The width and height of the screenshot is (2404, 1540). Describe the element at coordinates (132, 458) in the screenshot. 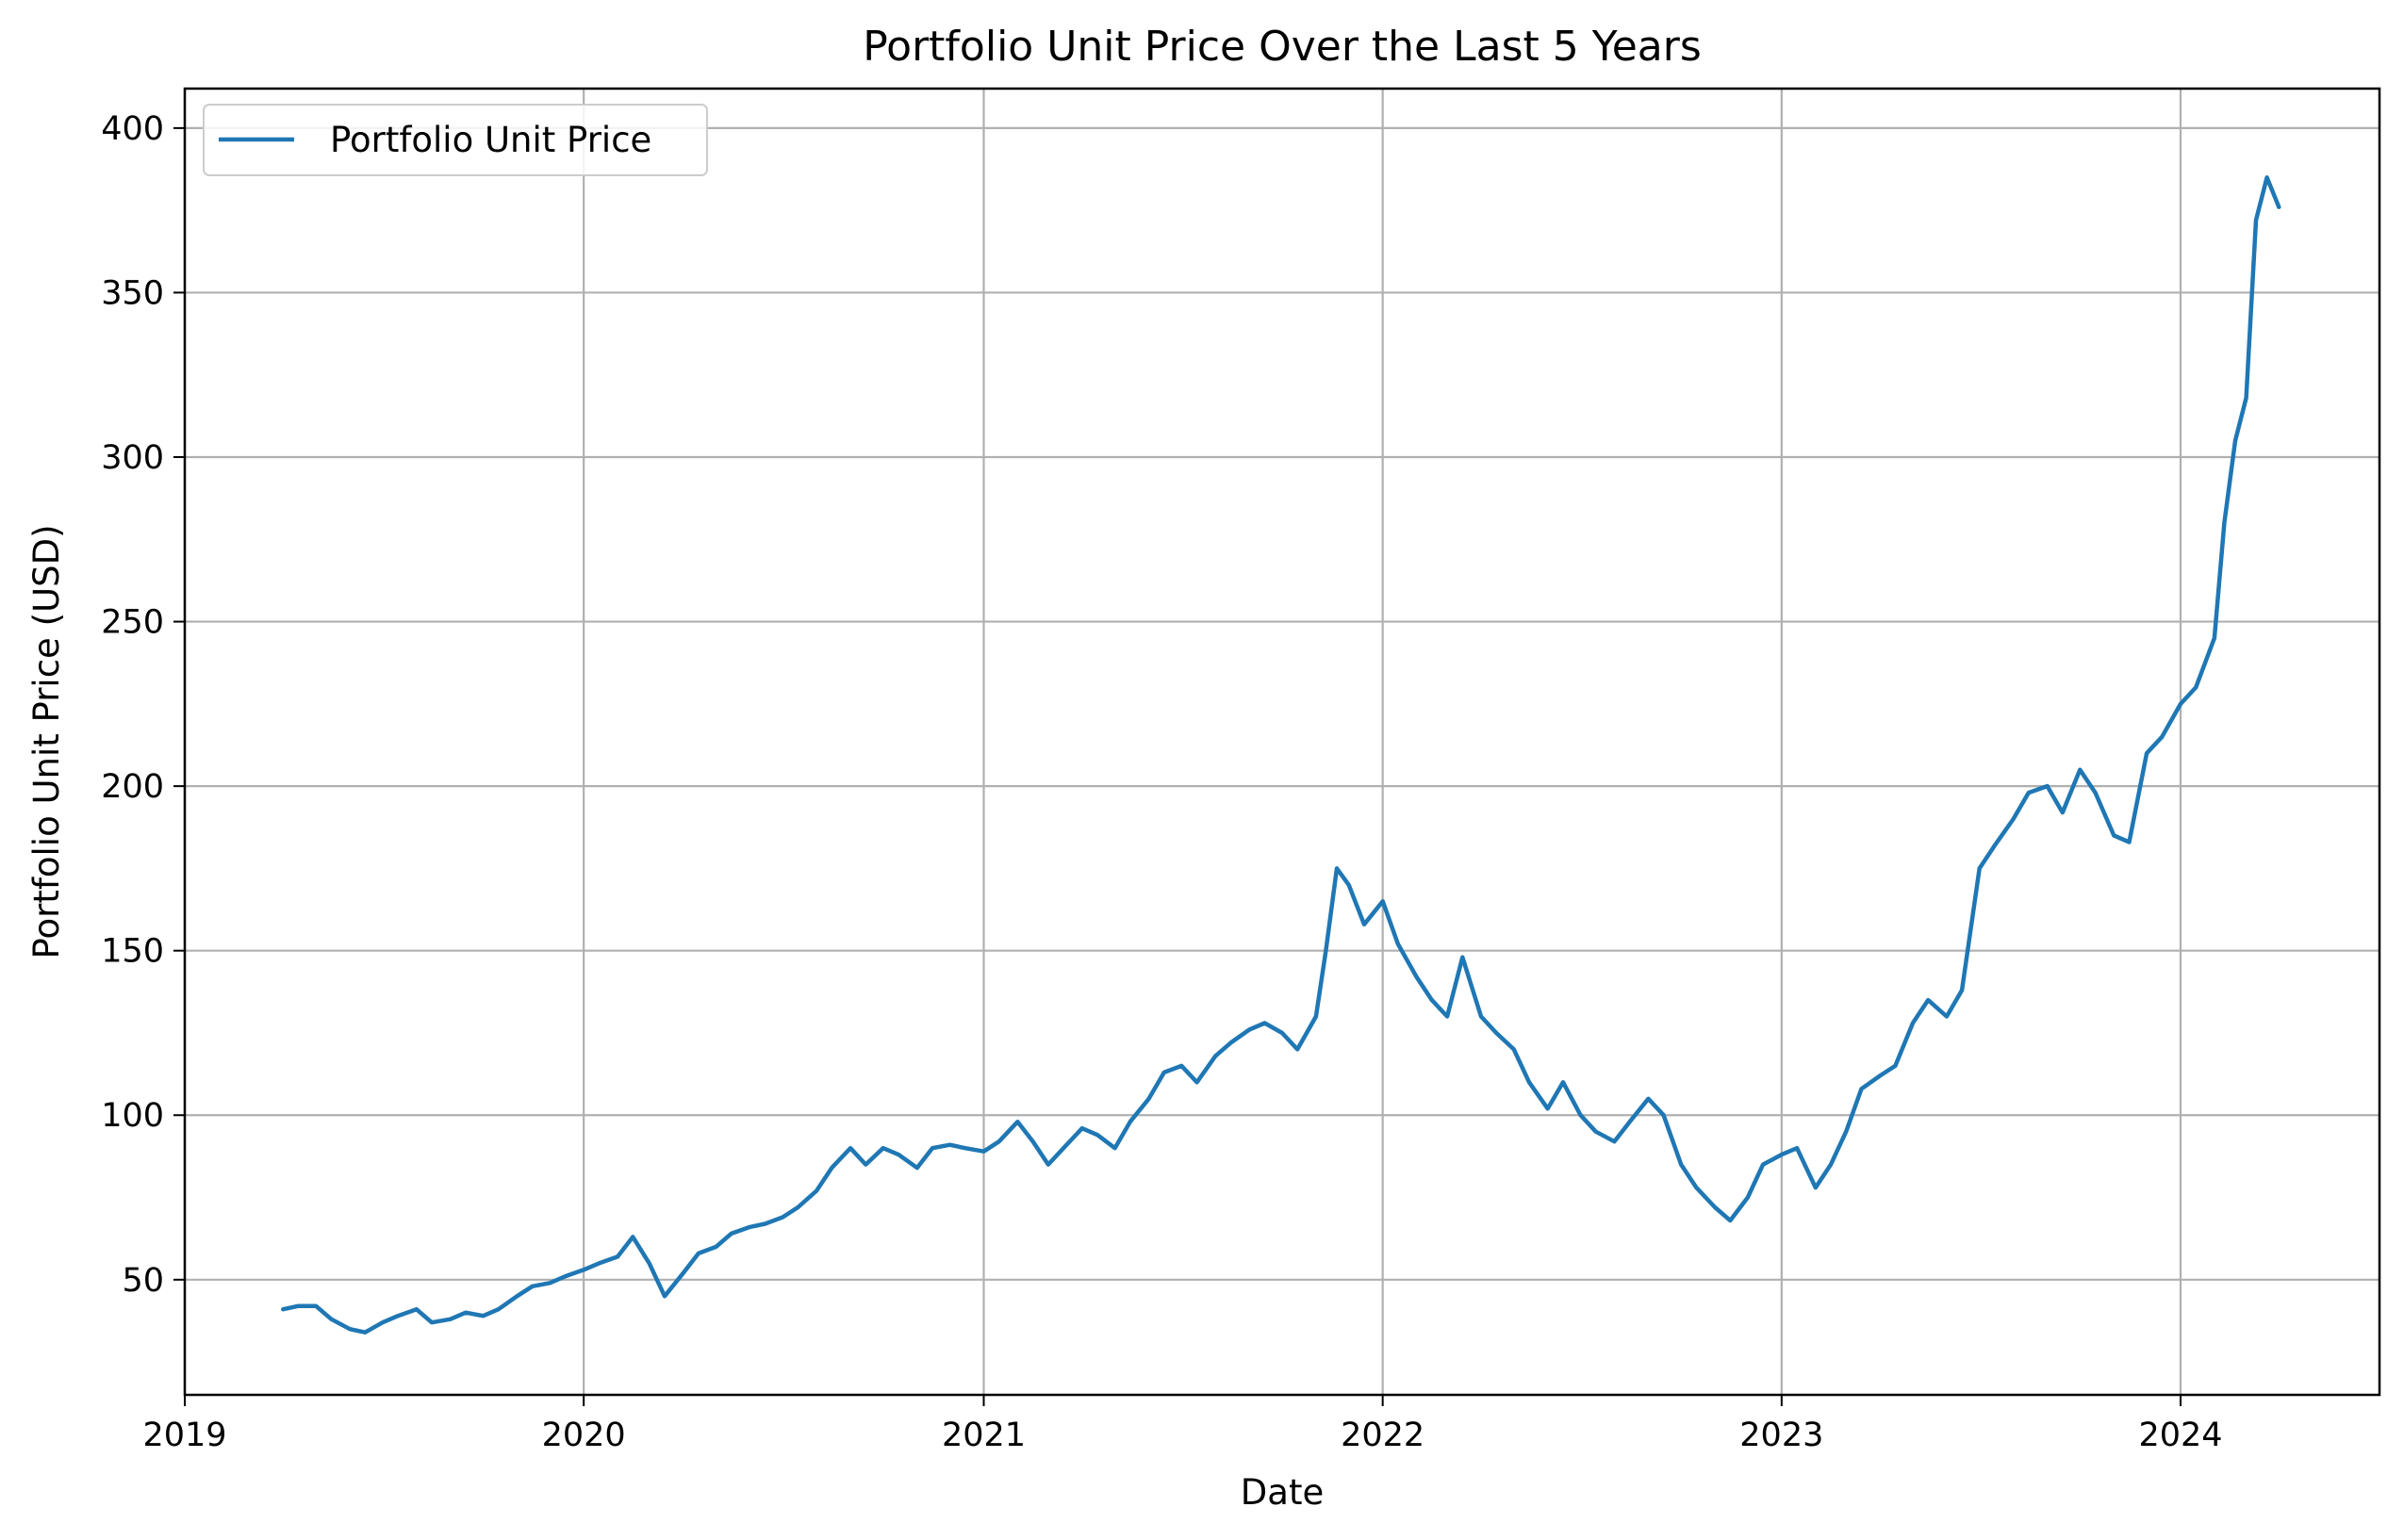

I see `y-tick-label: 300` at that location.